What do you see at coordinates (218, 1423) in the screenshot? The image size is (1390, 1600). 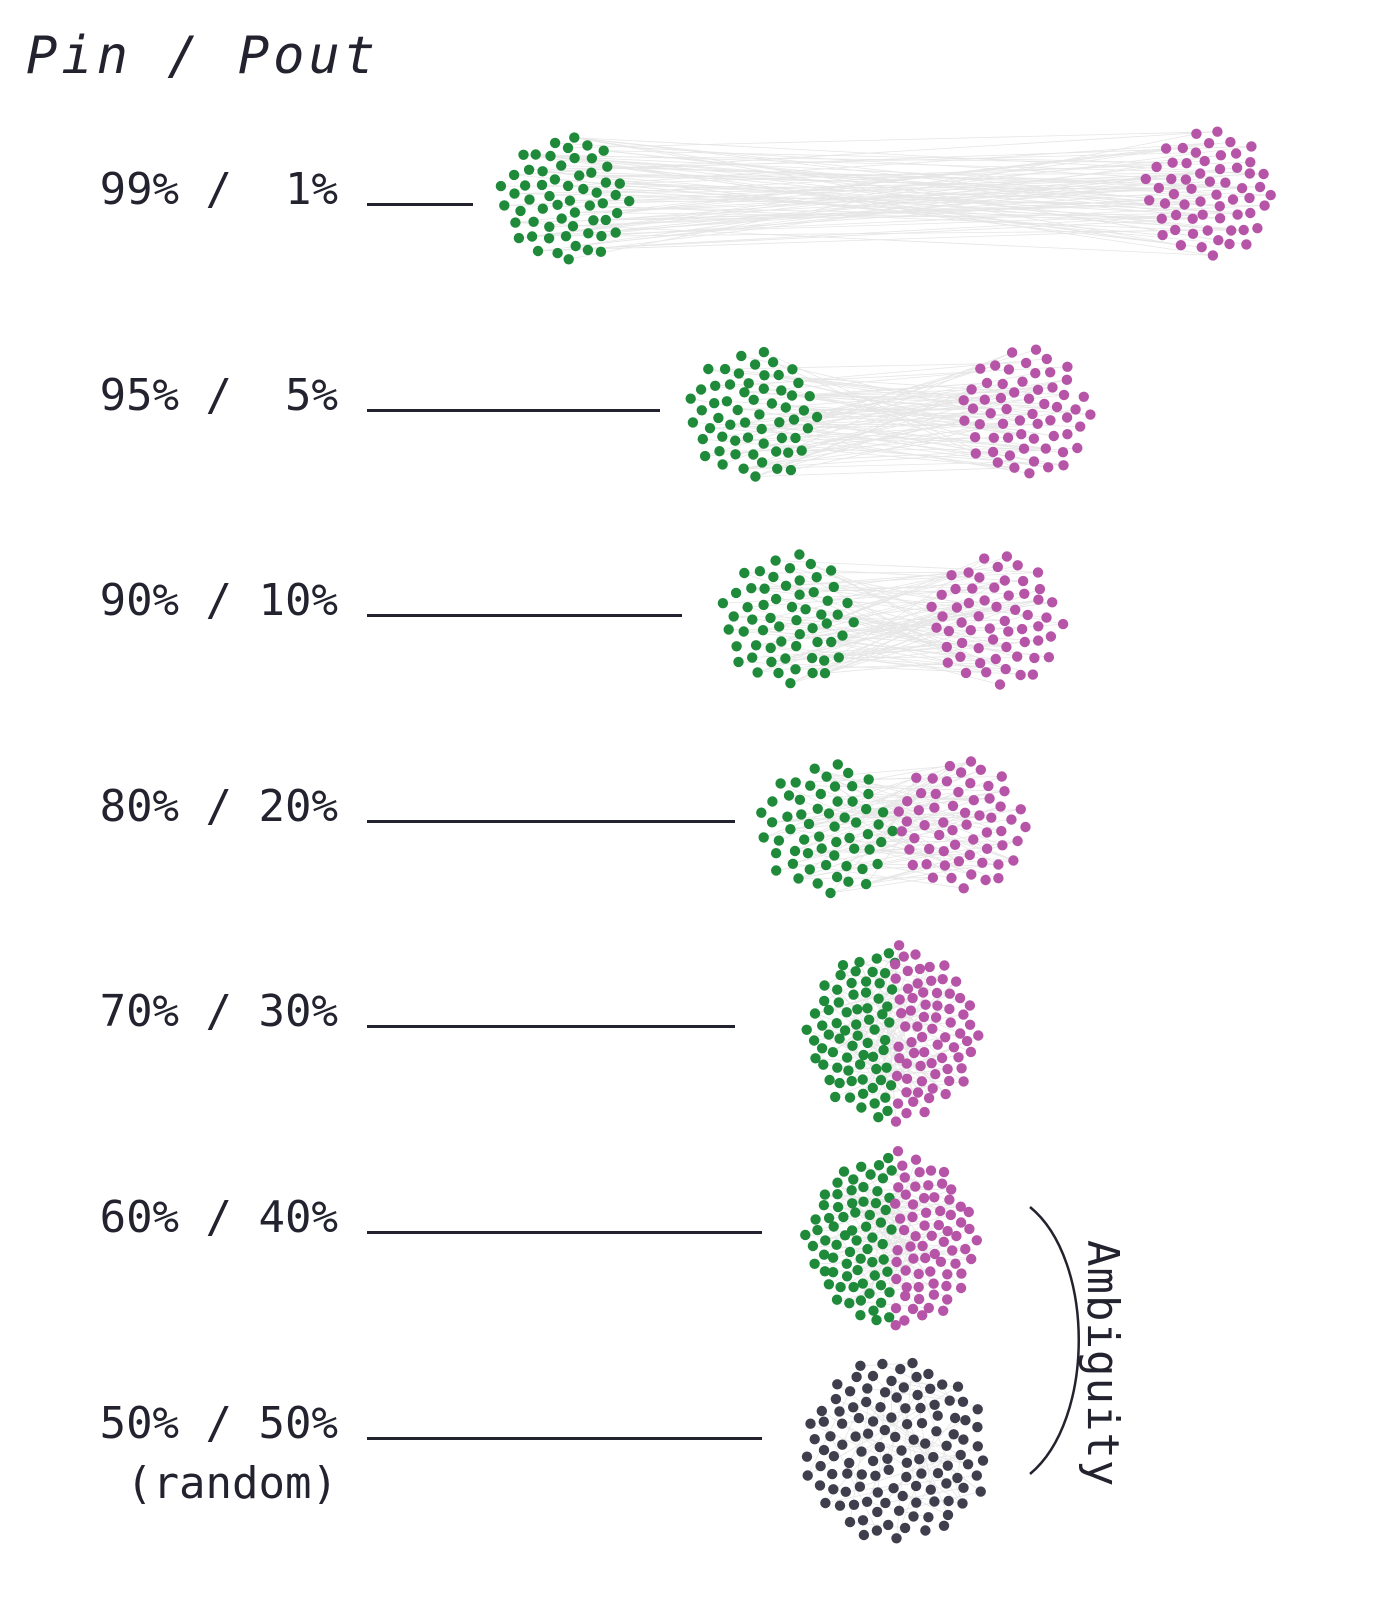 I see `row-label-50-50: 50% / 50%` at bounding box center [218, 1423].